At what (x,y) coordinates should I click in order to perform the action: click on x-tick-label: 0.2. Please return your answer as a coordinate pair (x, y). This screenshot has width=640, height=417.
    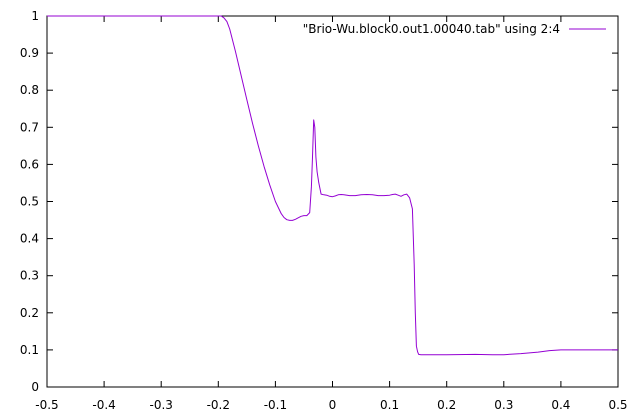
    Looking at the image, I should click on (446, 405).